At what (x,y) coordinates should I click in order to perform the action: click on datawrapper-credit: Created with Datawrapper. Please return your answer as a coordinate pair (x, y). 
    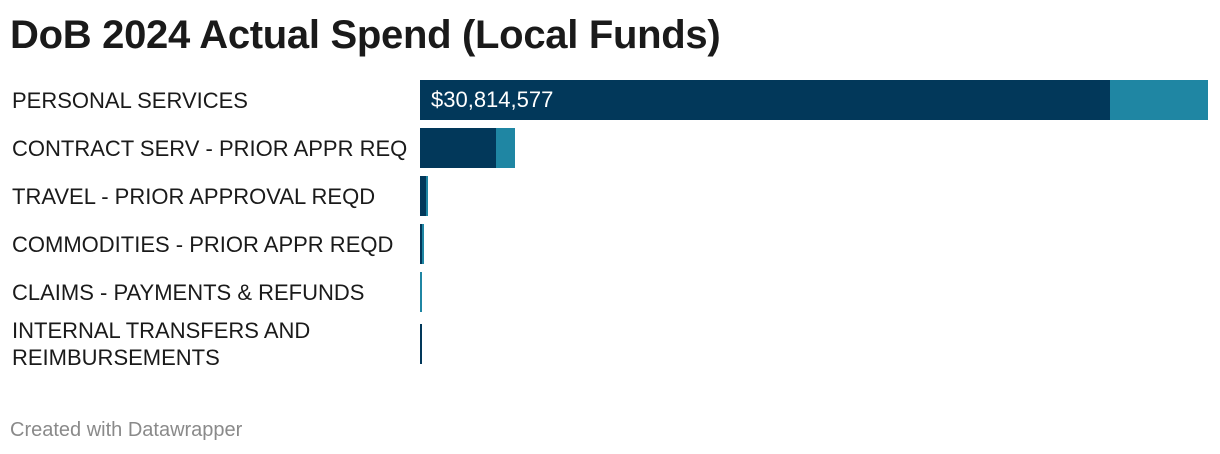
    Looking at the image, I should click on (126, 430).